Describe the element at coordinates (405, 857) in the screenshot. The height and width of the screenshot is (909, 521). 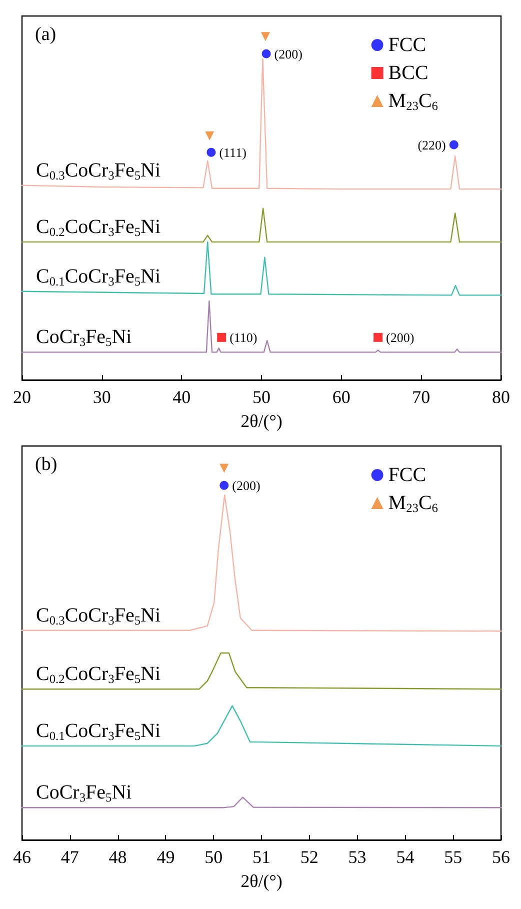
I see `x-tick-label: 54` at that location.